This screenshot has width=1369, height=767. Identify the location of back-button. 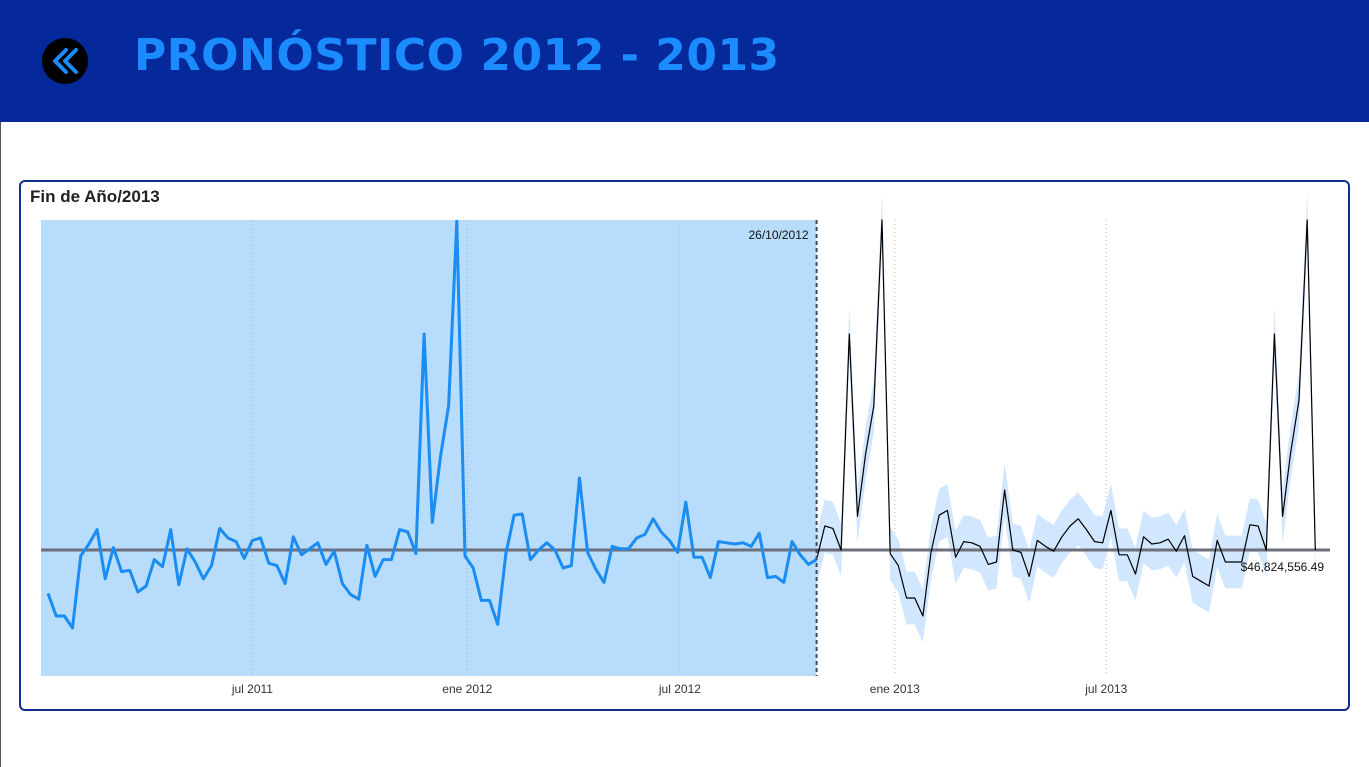
(65, 61).